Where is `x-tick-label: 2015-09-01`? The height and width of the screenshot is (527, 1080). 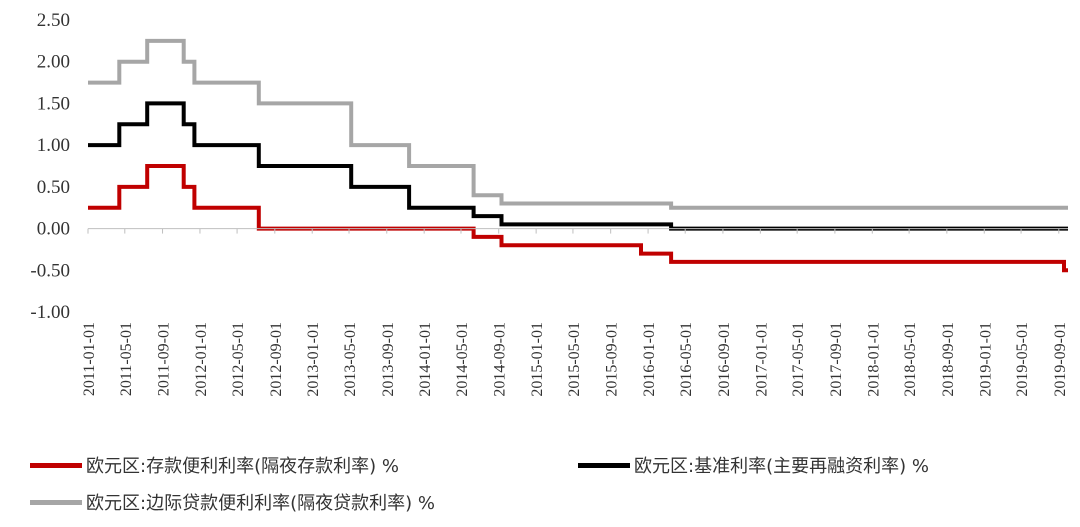 x-tick-label: 2015-09-01 is located at coordinates (612, 359).